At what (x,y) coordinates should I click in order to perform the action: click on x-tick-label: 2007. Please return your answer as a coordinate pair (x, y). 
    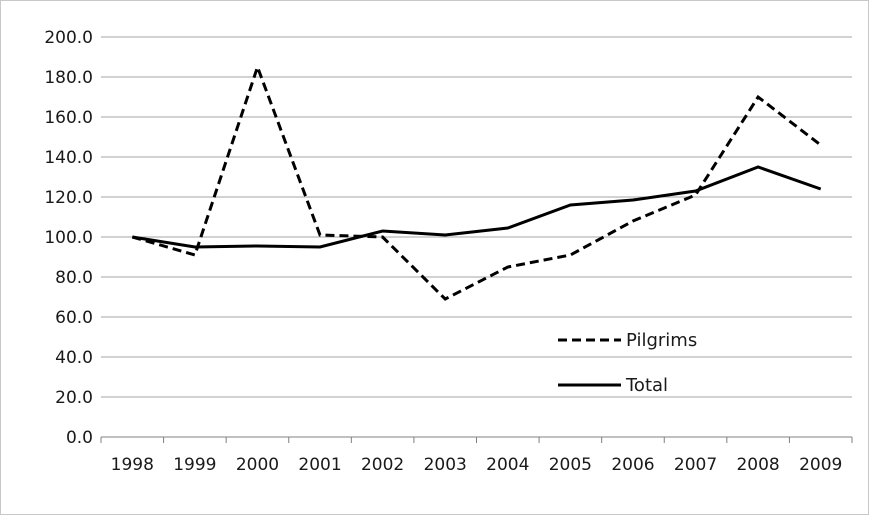
    Looking at the image, I should click on (695, 465).